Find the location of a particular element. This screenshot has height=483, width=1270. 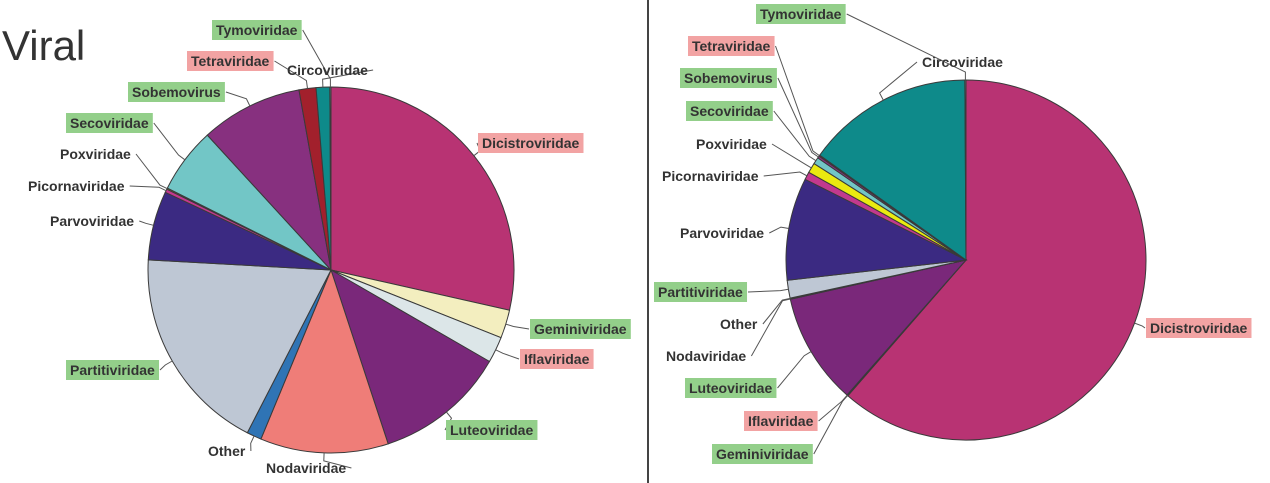

slice-label-other: Other is located at coordinates (227, 451).